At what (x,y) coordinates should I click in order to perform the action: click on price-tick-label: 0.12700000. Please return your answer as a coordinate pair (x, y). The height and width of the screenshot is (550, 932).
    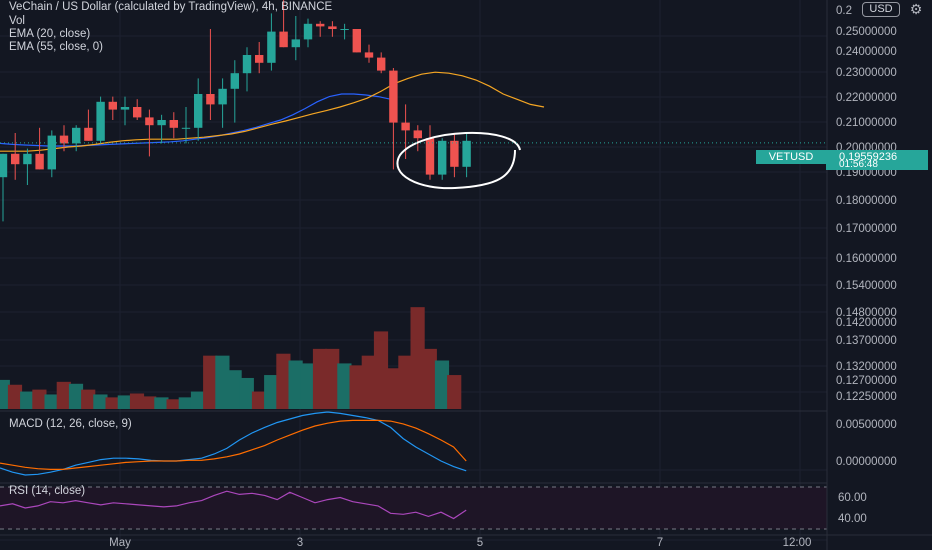
    Looking at the image, I should click on (866, 381).